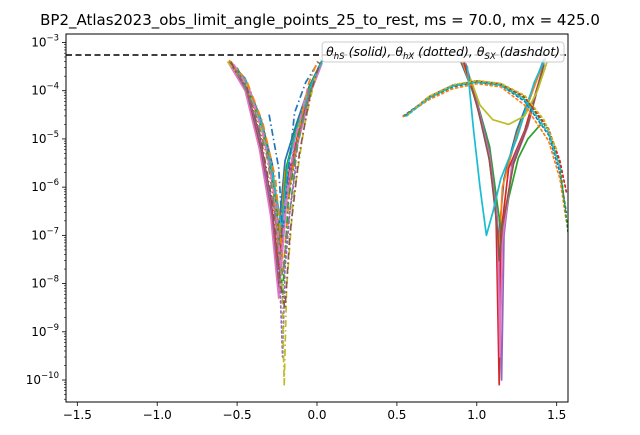 Image resolution: width=640 pixels, height=435 pixels. I want to click on annotation-background, so click(443, 52).